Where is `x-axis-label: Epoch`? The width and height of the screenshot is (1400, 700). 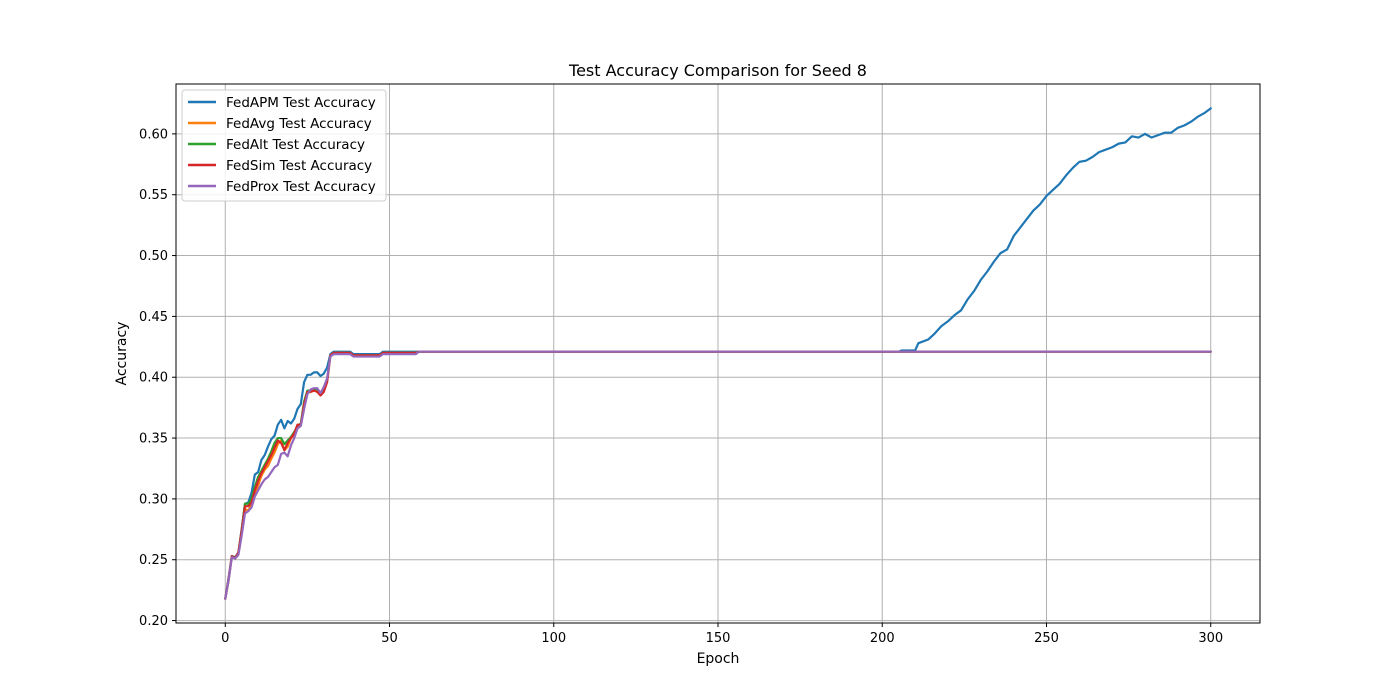
x-axis-label: Epoch is located at coordinates (718, 659).